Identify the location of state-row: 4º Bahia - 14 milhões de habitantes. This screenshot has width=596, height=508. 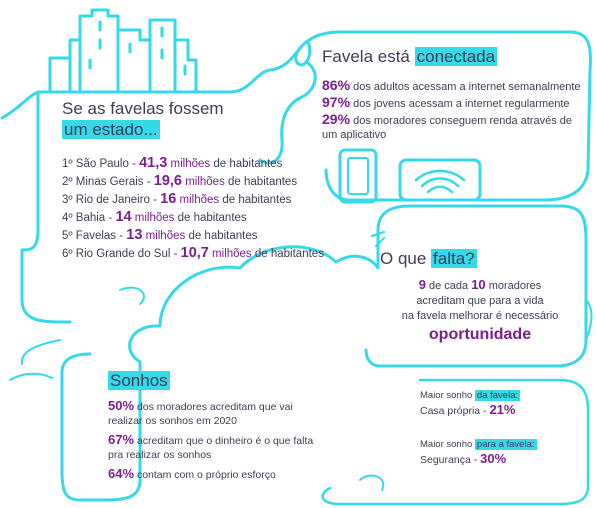
(154, 217).